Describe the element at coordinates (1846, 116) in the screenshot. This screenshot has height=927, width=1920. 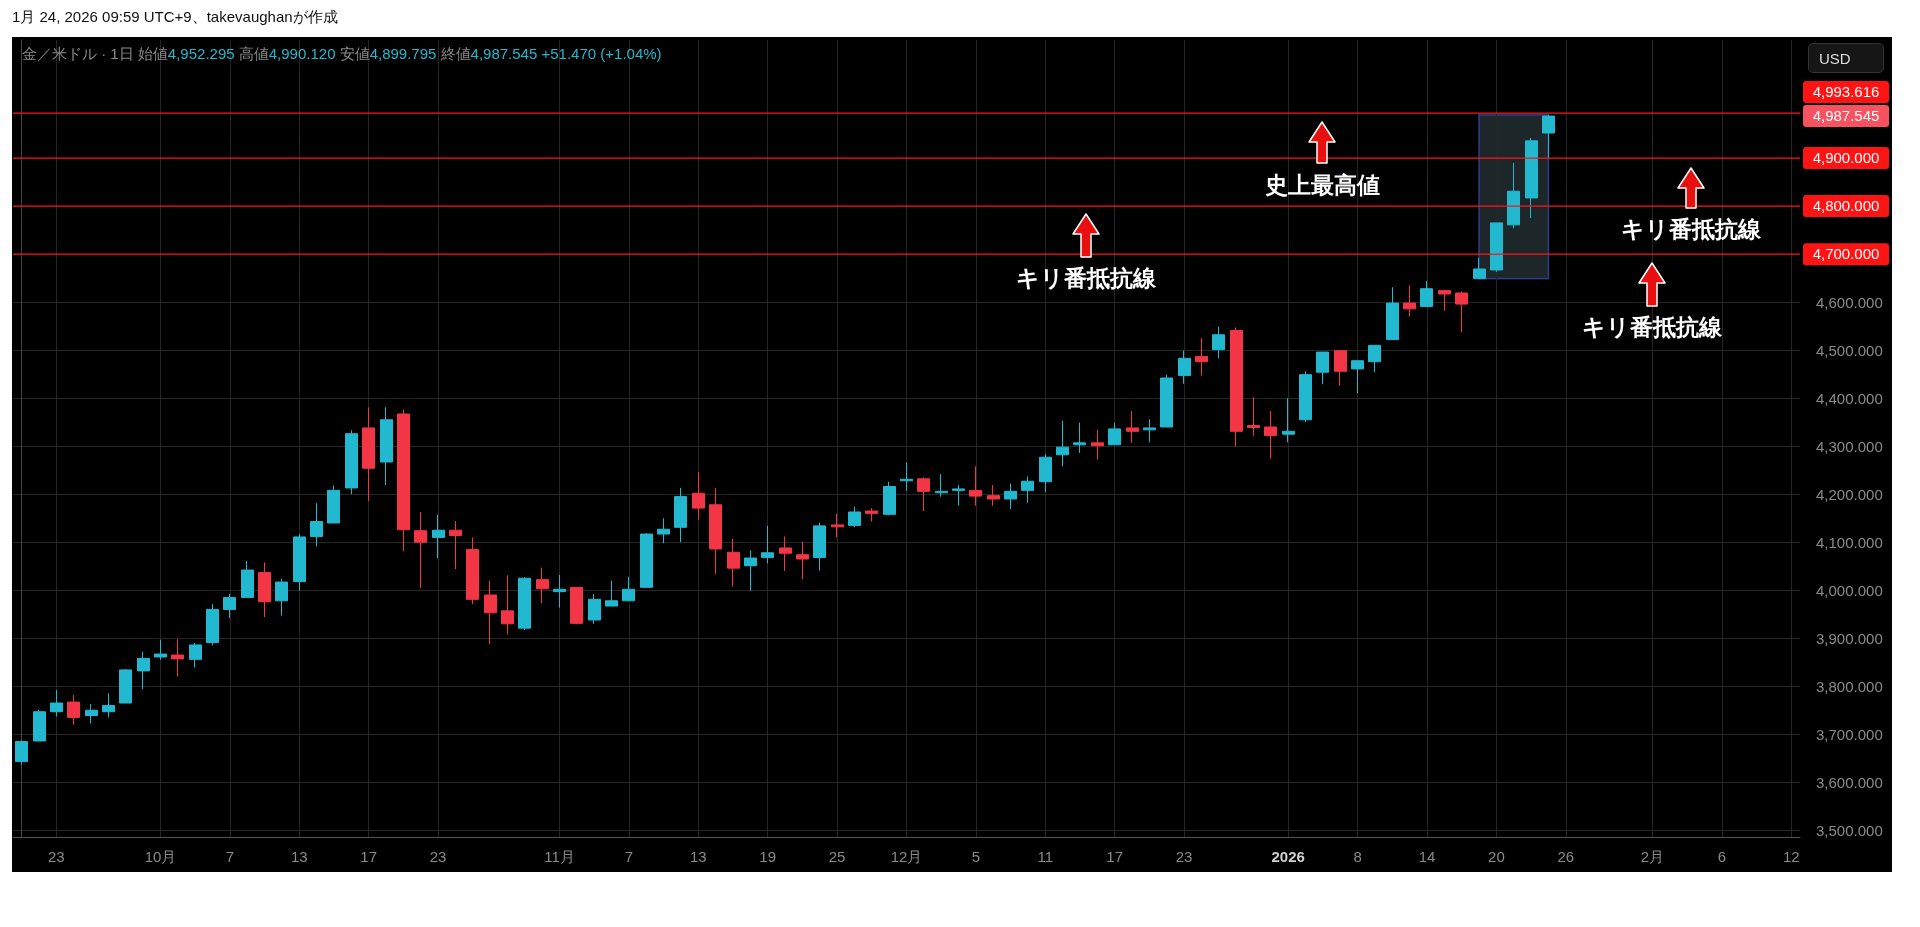
I see `text: 4,987.545` at that location.